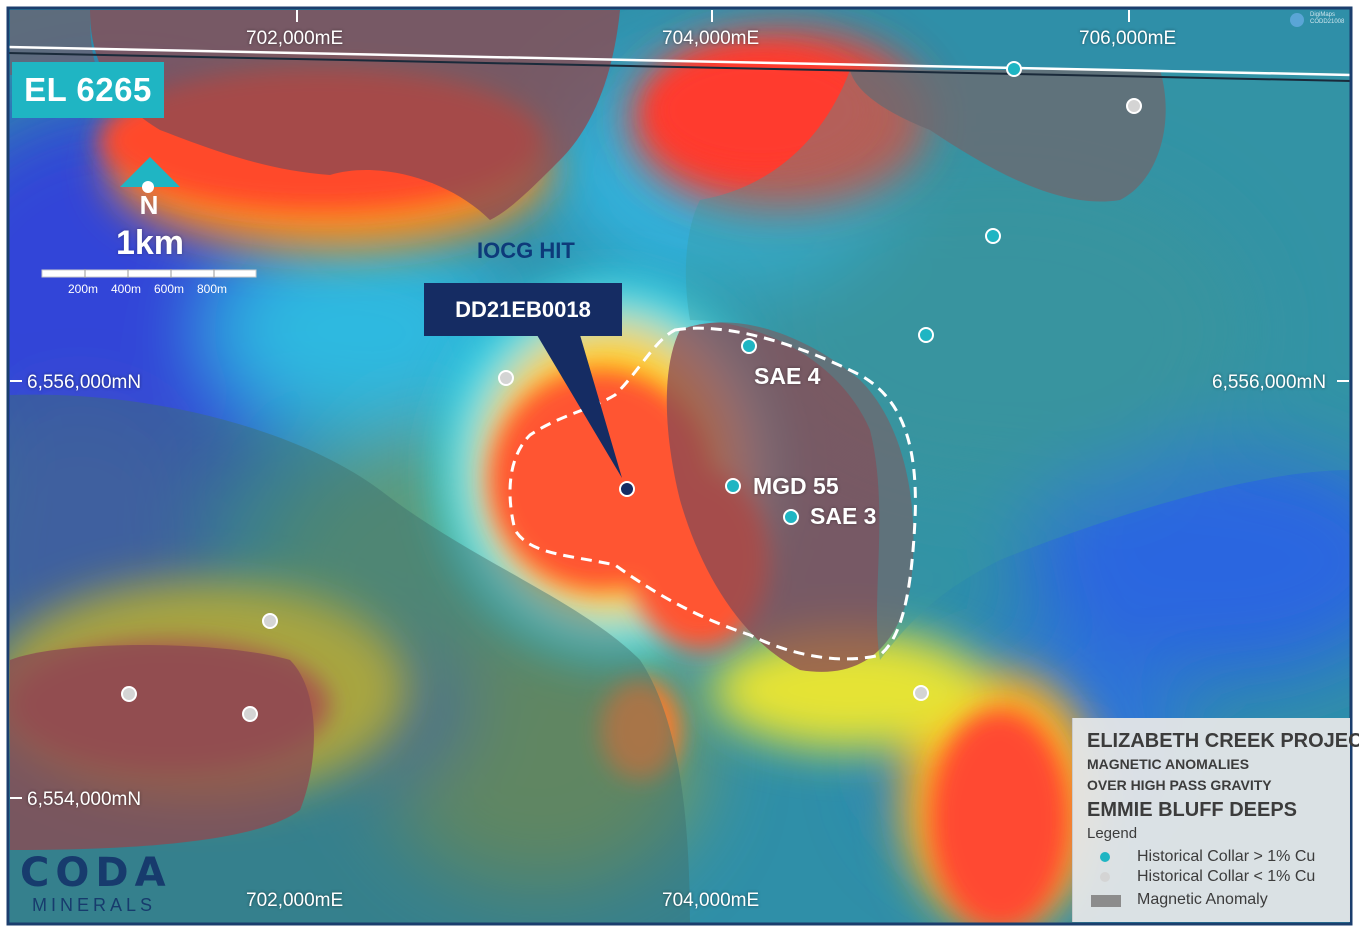  I want to click on legend-subtitle: MAGNETIC ANOMALIES, so click(1168, 764).